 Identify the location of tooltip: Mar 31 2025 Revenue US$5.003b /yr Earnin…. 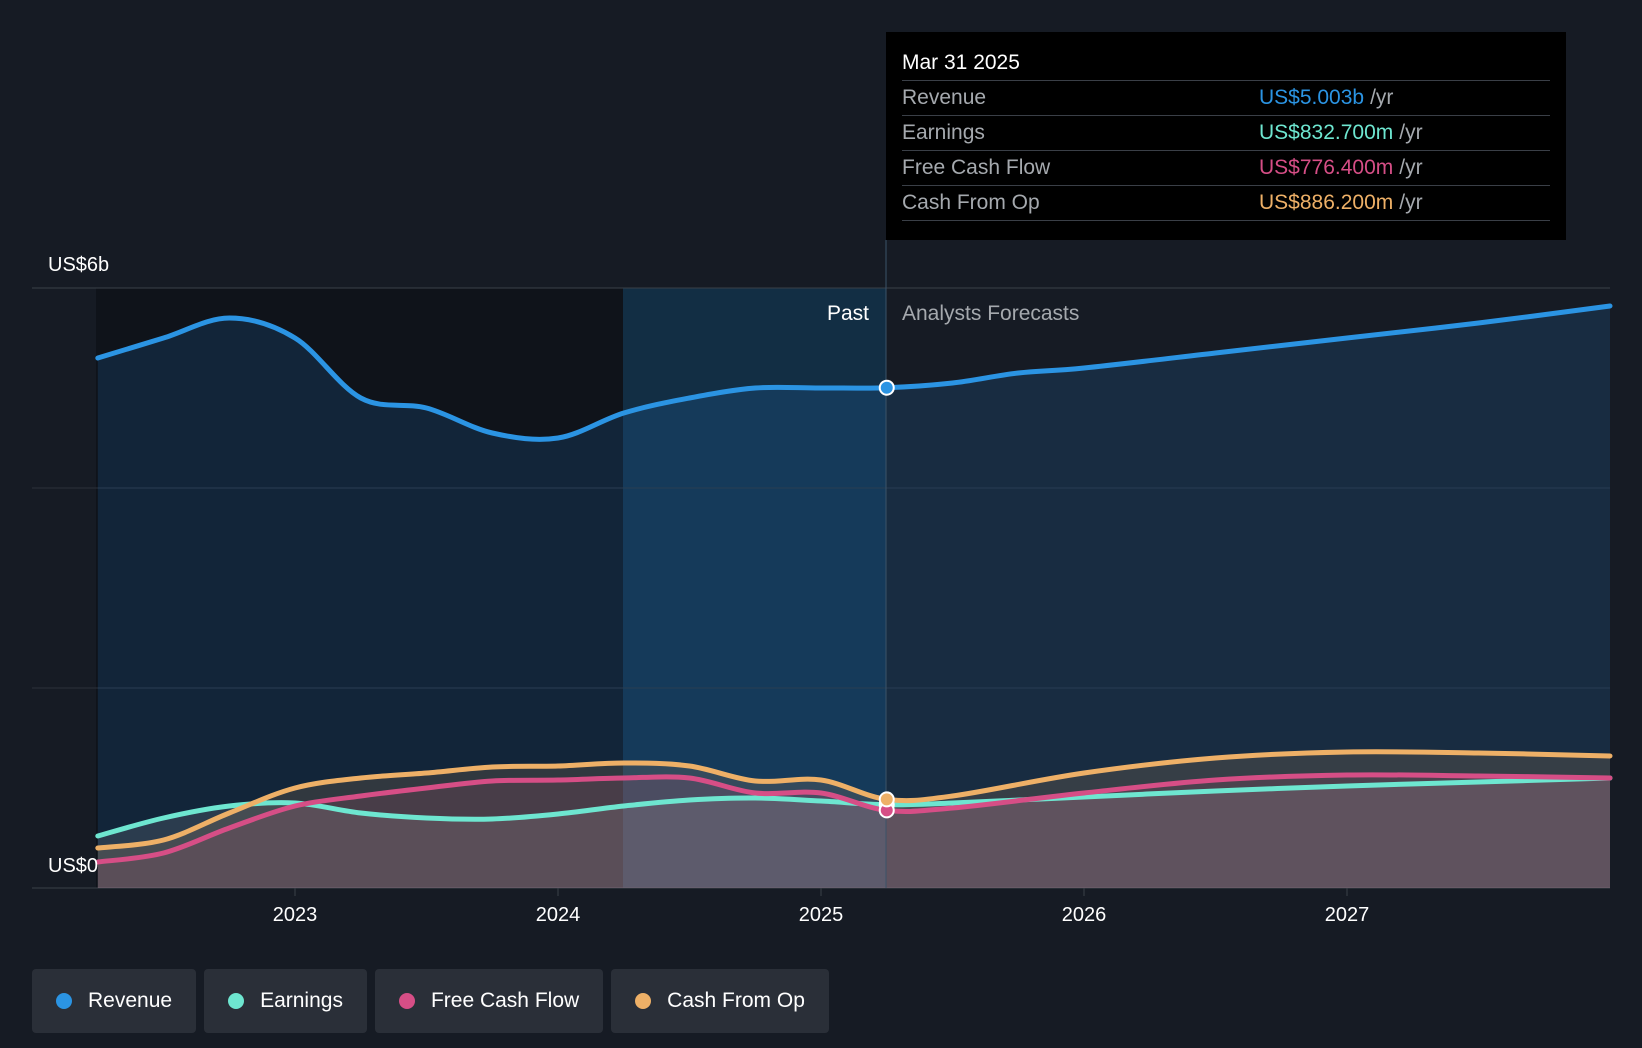
(1226, 136).